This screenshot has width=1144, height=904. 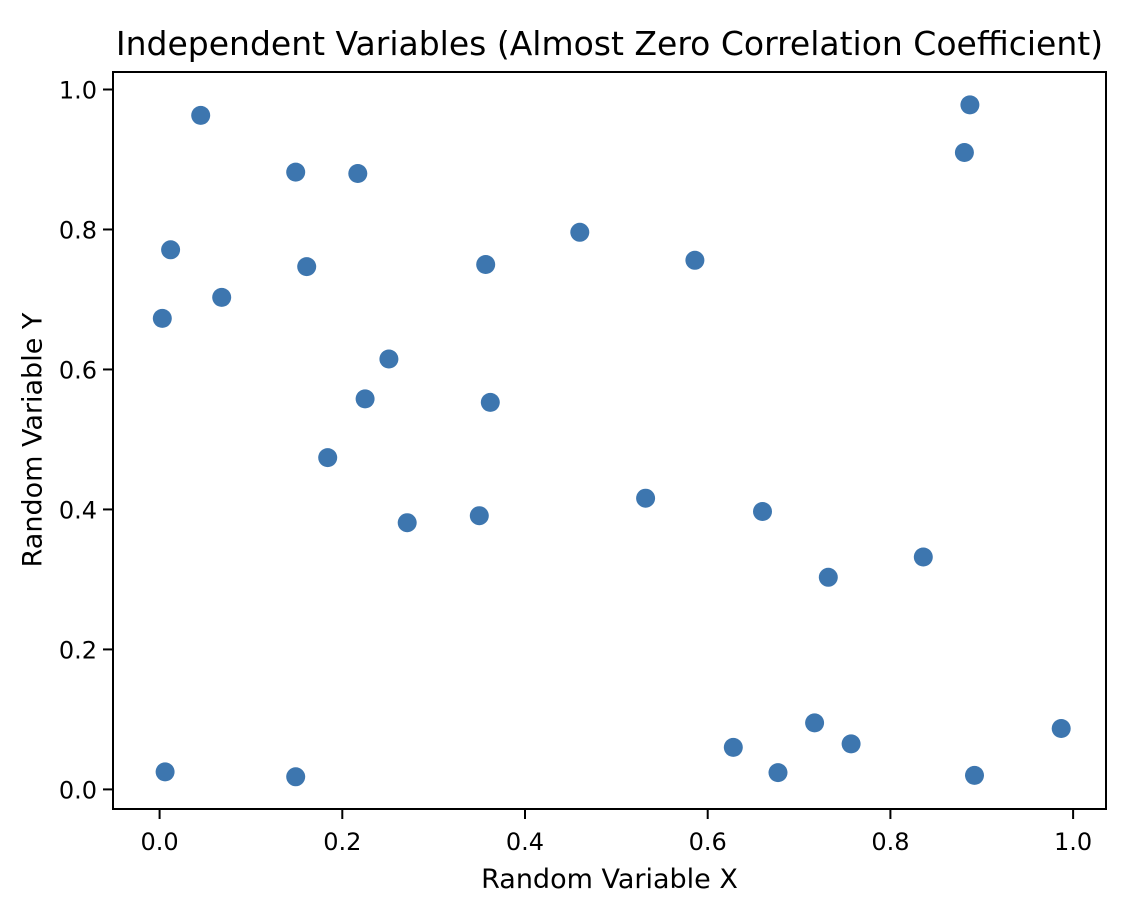 What do you see at coordinates (708, 842) in the screenshot?
I see `x-tick-label: 0.6` at bounding box center [708, 842].